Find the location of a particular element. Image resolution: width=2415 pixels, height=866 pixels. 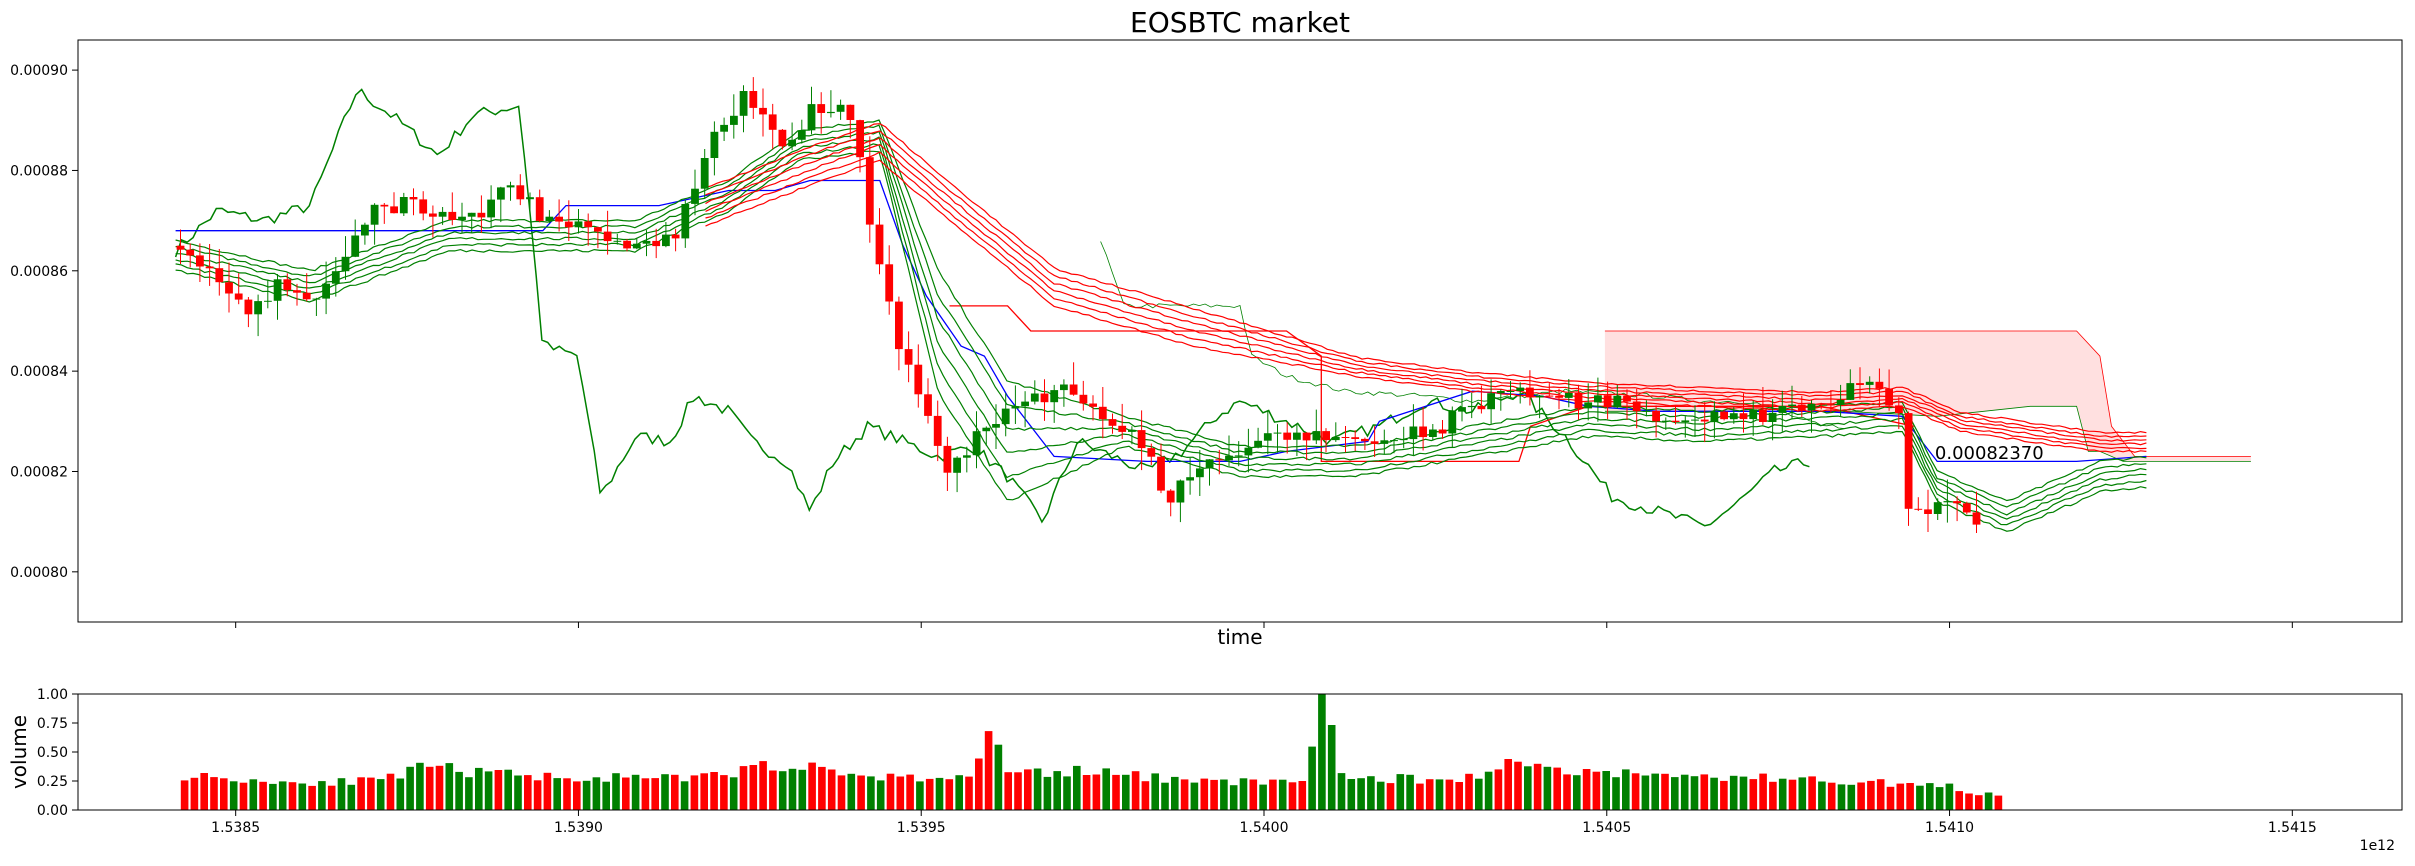

x-tick-label: 1.5400 is located at coordinates (1263, 828).